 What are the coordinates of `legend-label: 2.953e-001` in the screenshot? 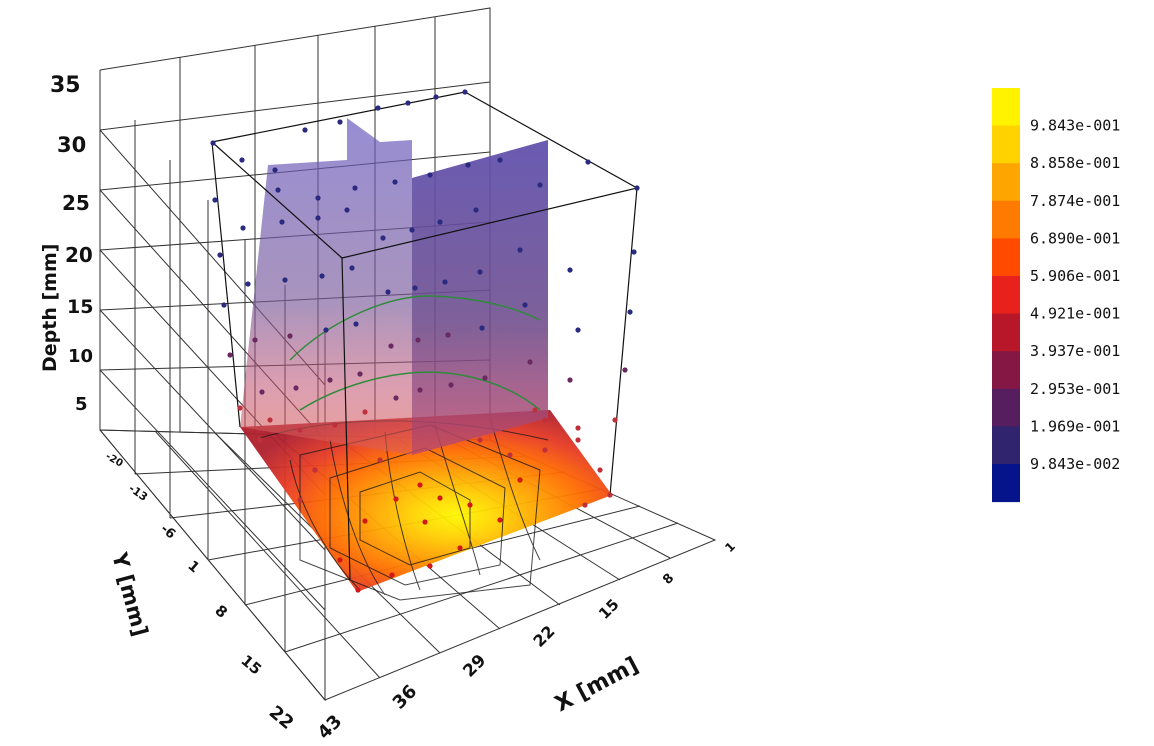 It's located at (1075, 389).